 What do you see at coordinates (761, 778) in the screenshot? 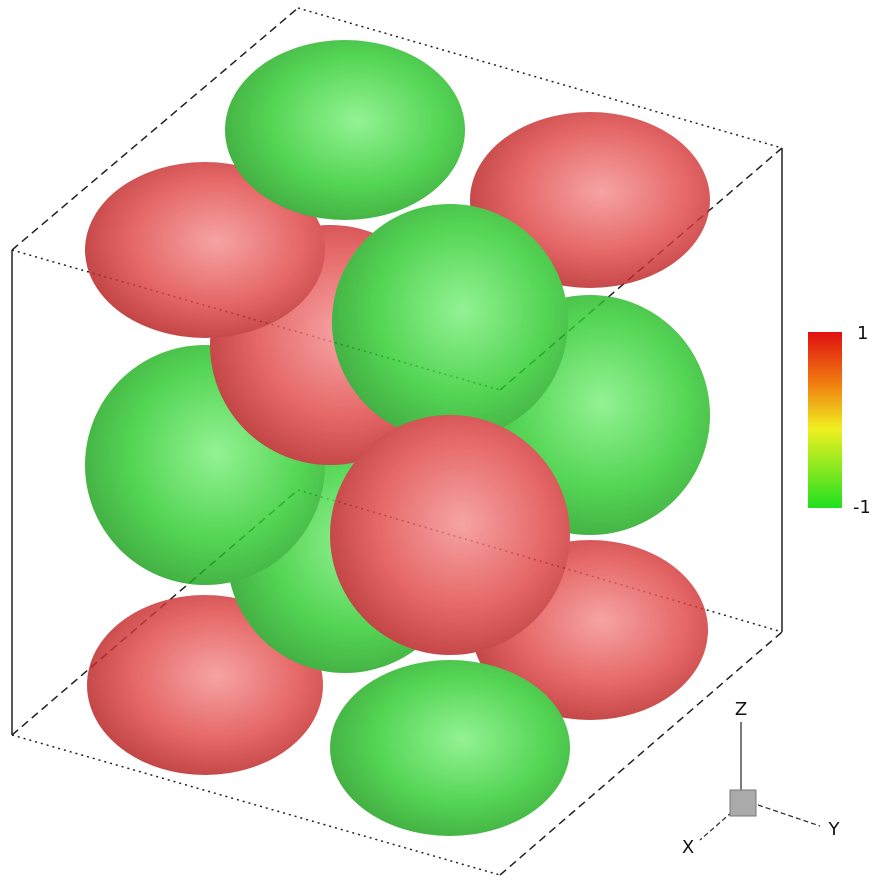
I see `axes-triad: Z Y X` at bounding box center [761, 778].